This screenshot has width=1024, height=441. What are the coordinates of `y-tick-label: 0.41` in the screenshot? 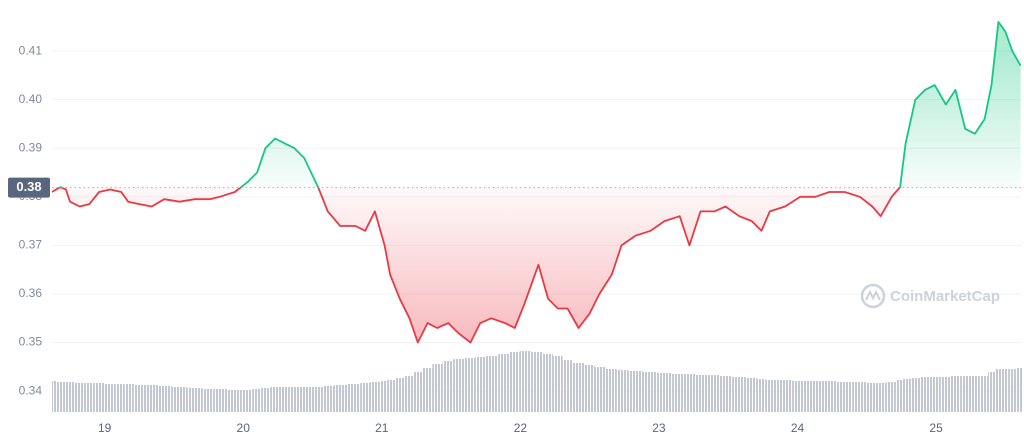 It's located at (31, 50).